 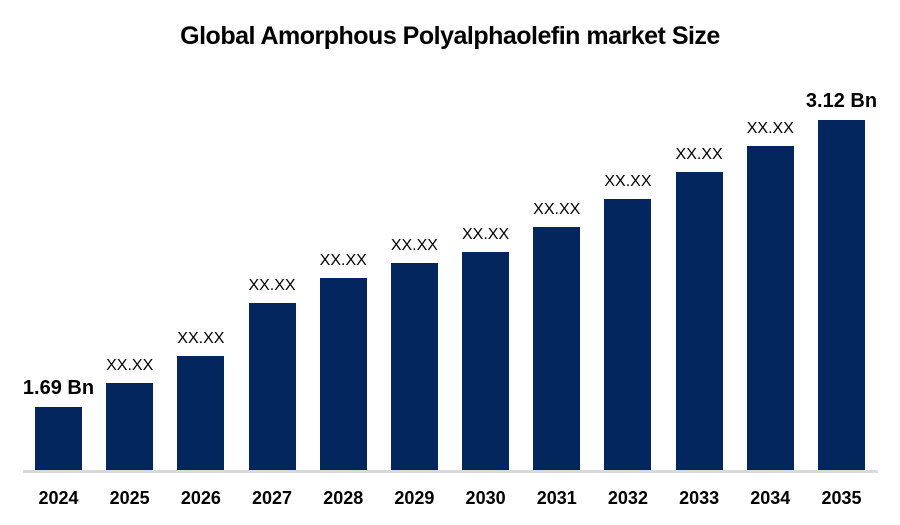 I want to click on x-axis-label-2024: 2024, so click(x=58, y=498).